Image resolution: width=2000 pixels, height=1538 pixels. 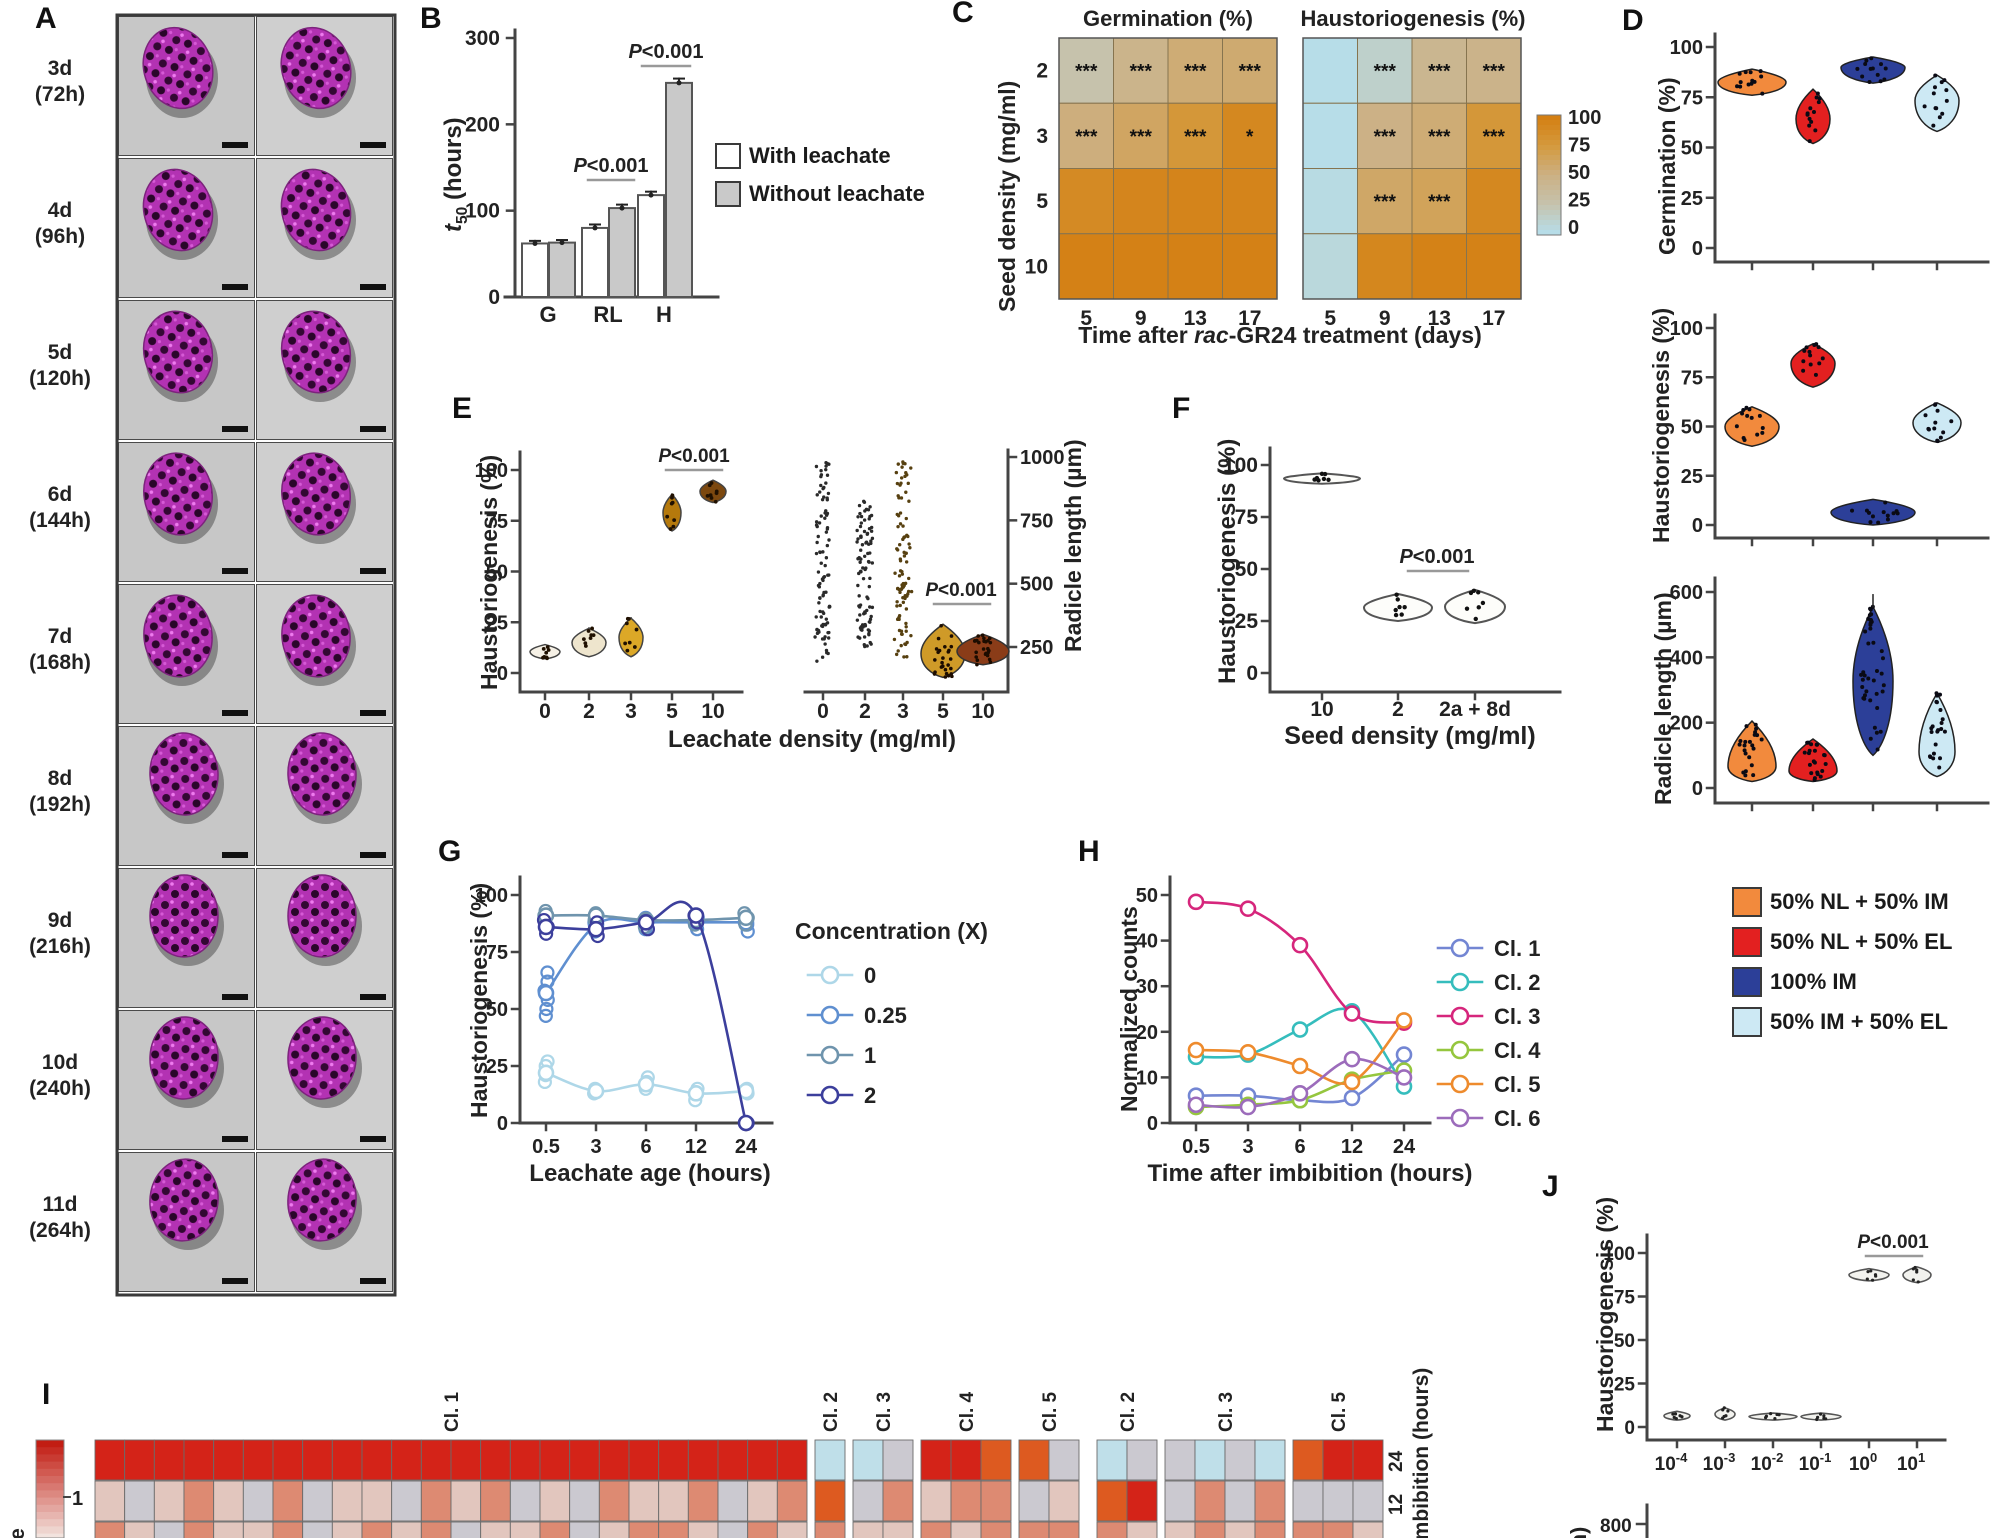 I want to click on svg-text: P<0.001, so click(x=1893, y=1242).